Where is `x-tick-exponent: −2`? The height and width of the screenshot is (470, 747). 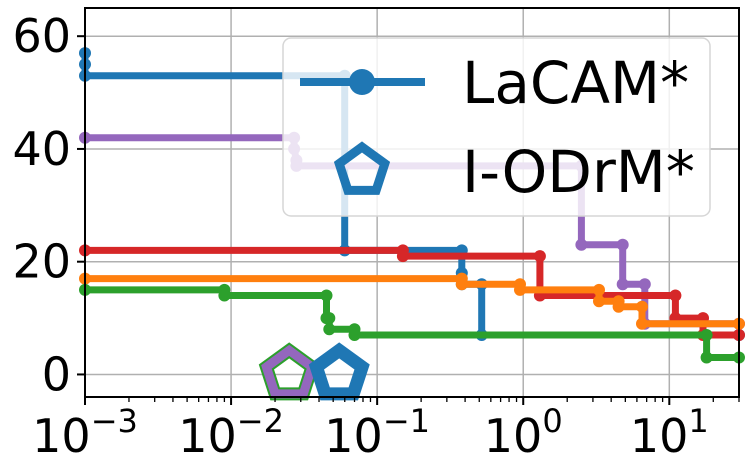
x-tick-exponent: −2 is located at coordinates (260, 421).